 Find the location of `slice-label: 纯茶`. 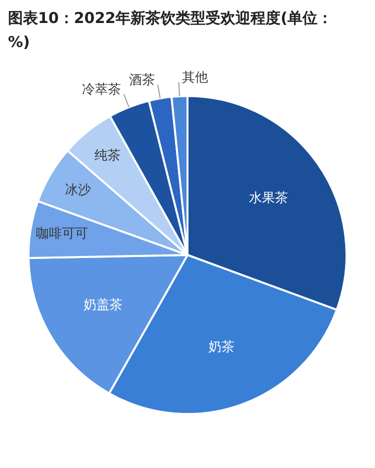

slice-label: 纯茶 is located at coordinates (107, 156).